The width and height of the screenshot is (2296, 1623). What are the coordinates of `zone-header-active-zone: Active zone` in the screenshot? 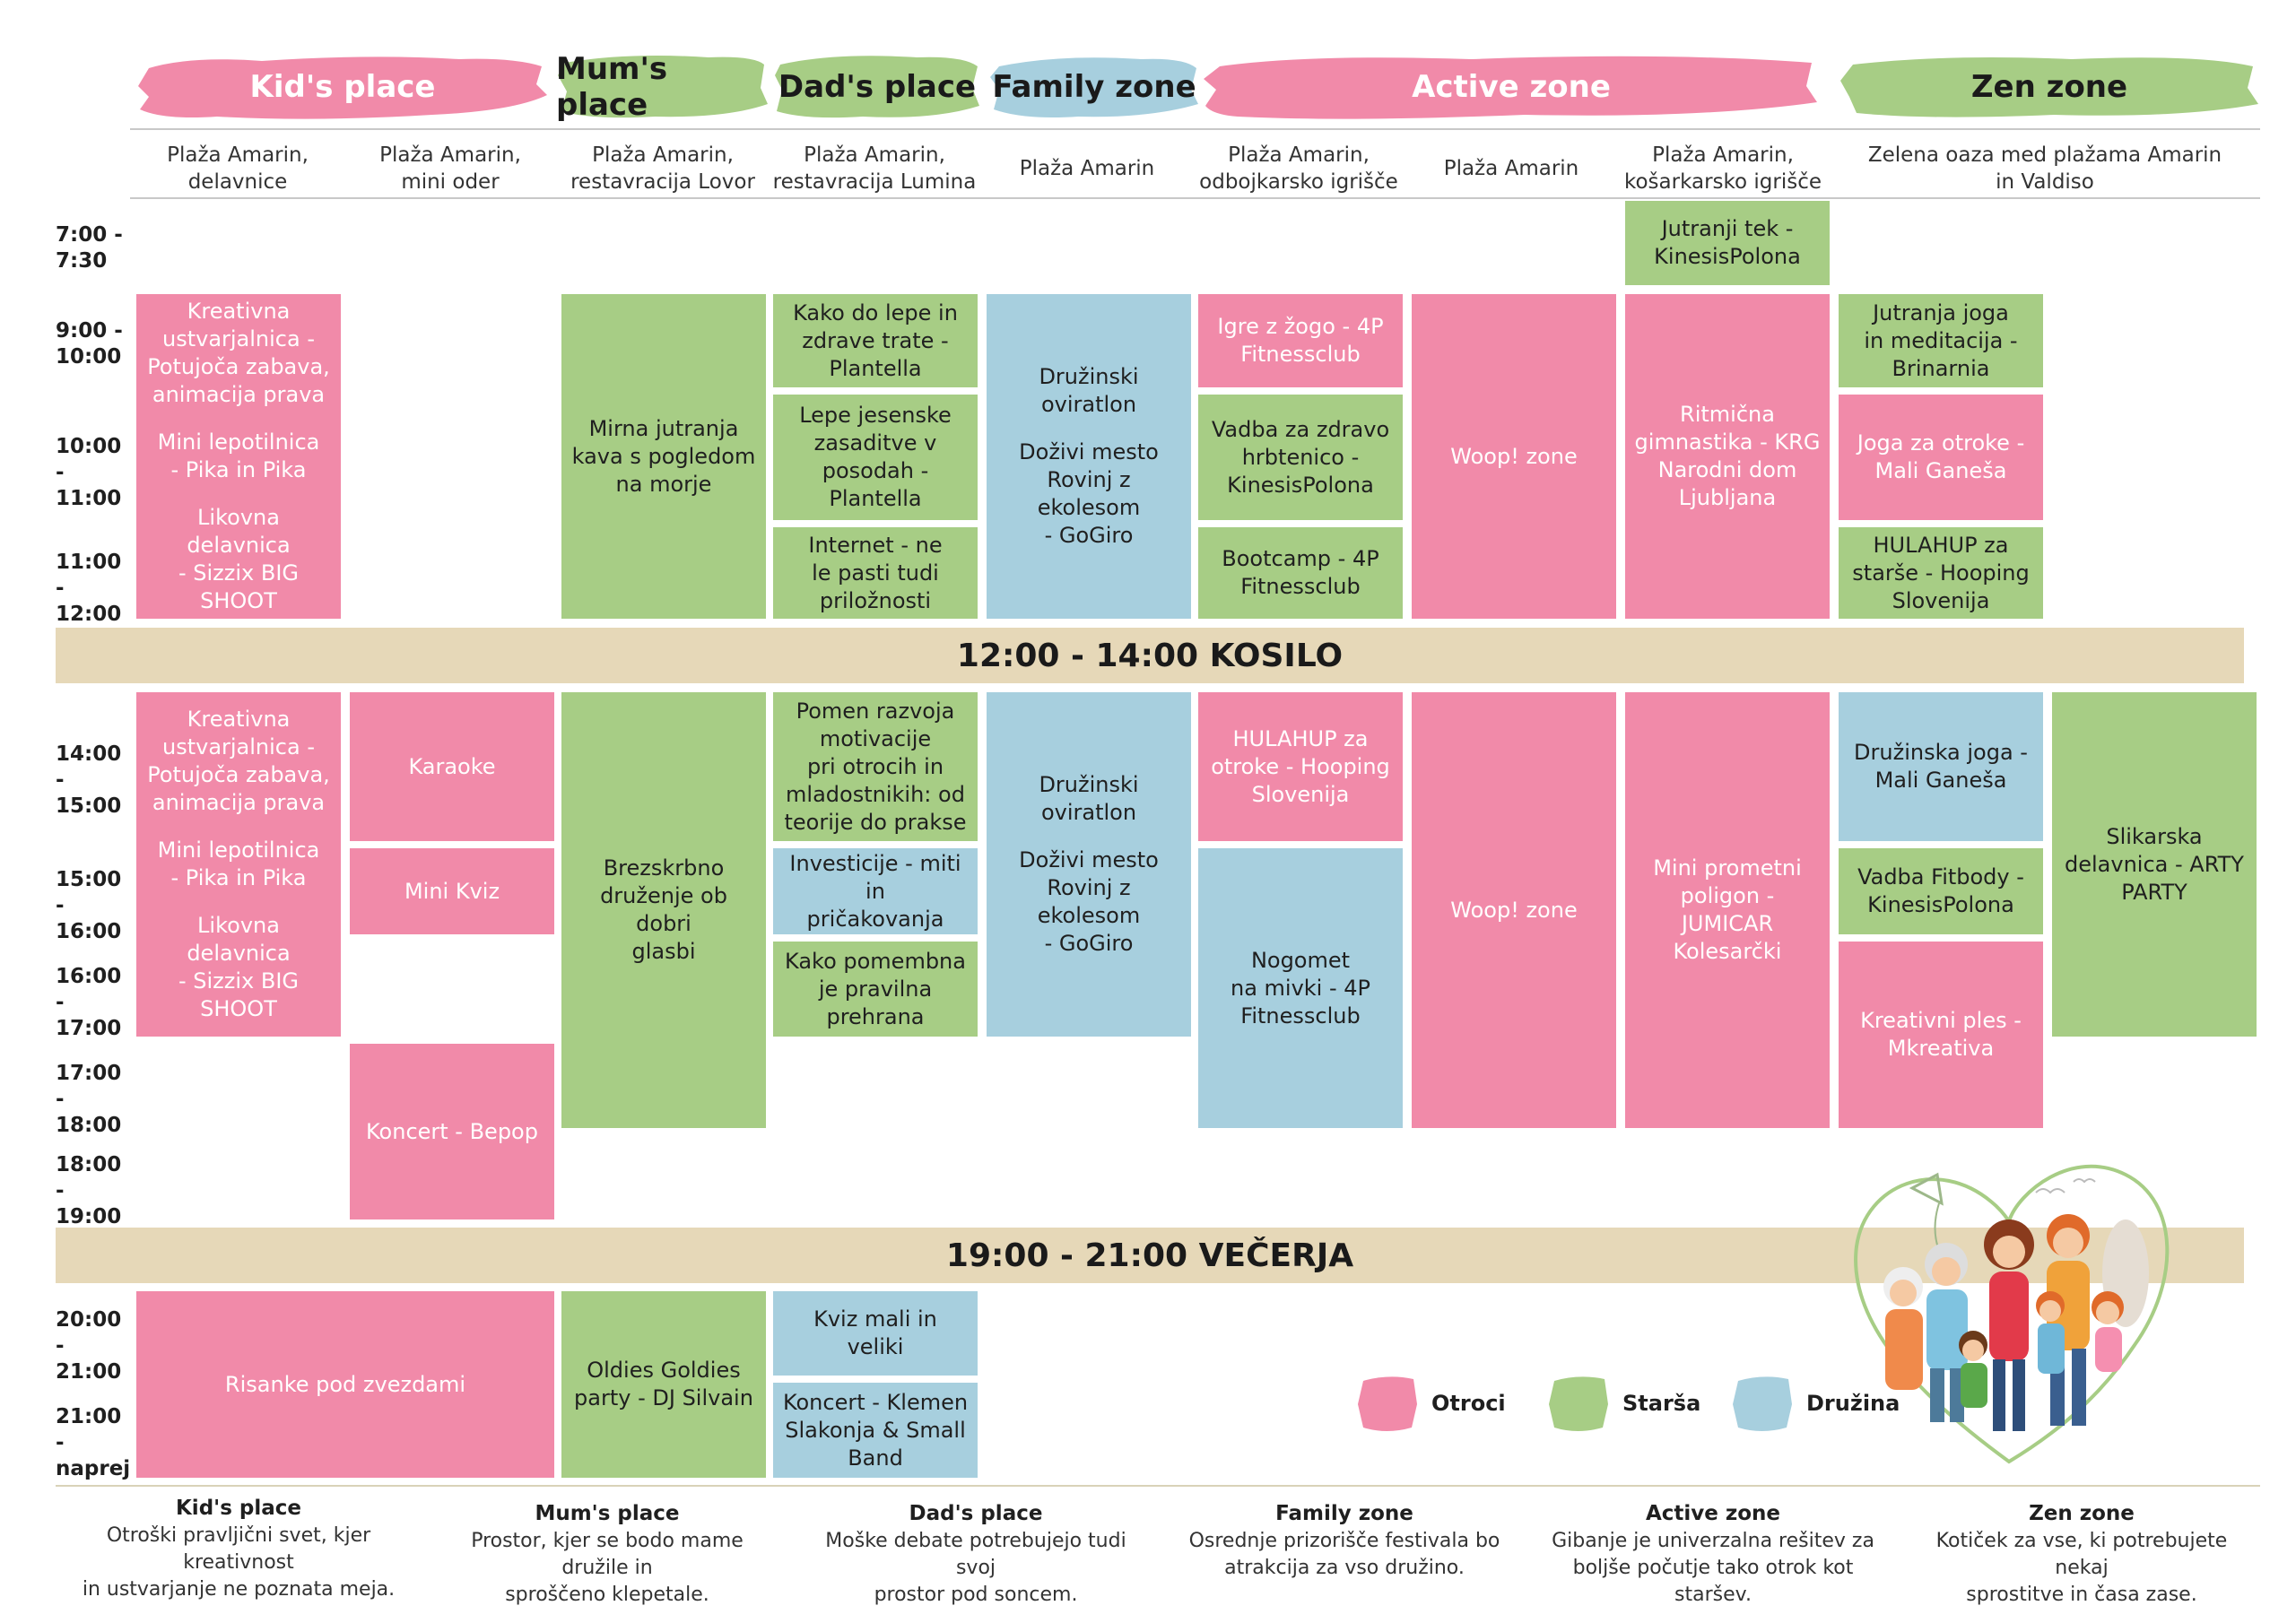 It's located at (1511, 87).